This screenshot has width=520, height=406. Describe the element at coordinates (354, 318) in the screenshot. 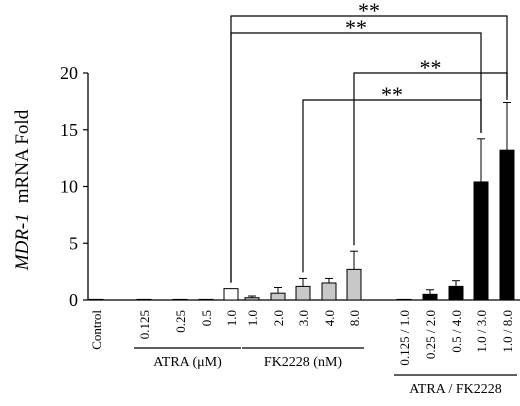

I see `x-tick-label-9: 8.0` at that location.